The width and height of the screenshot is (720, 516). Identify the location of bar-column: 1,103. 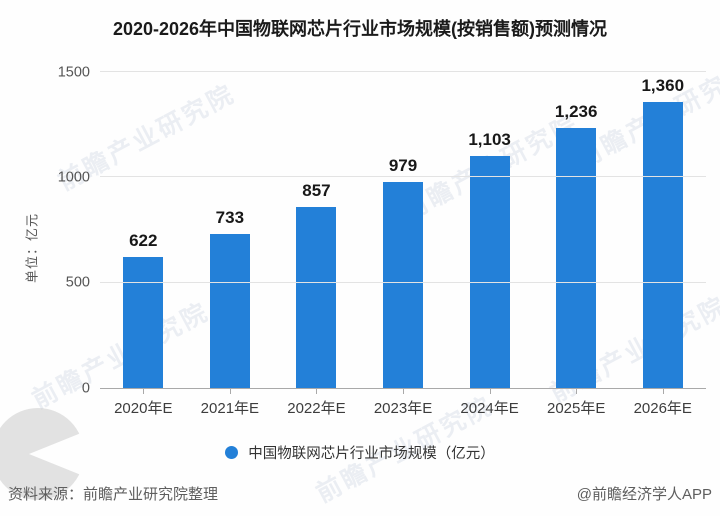
(489, 233).